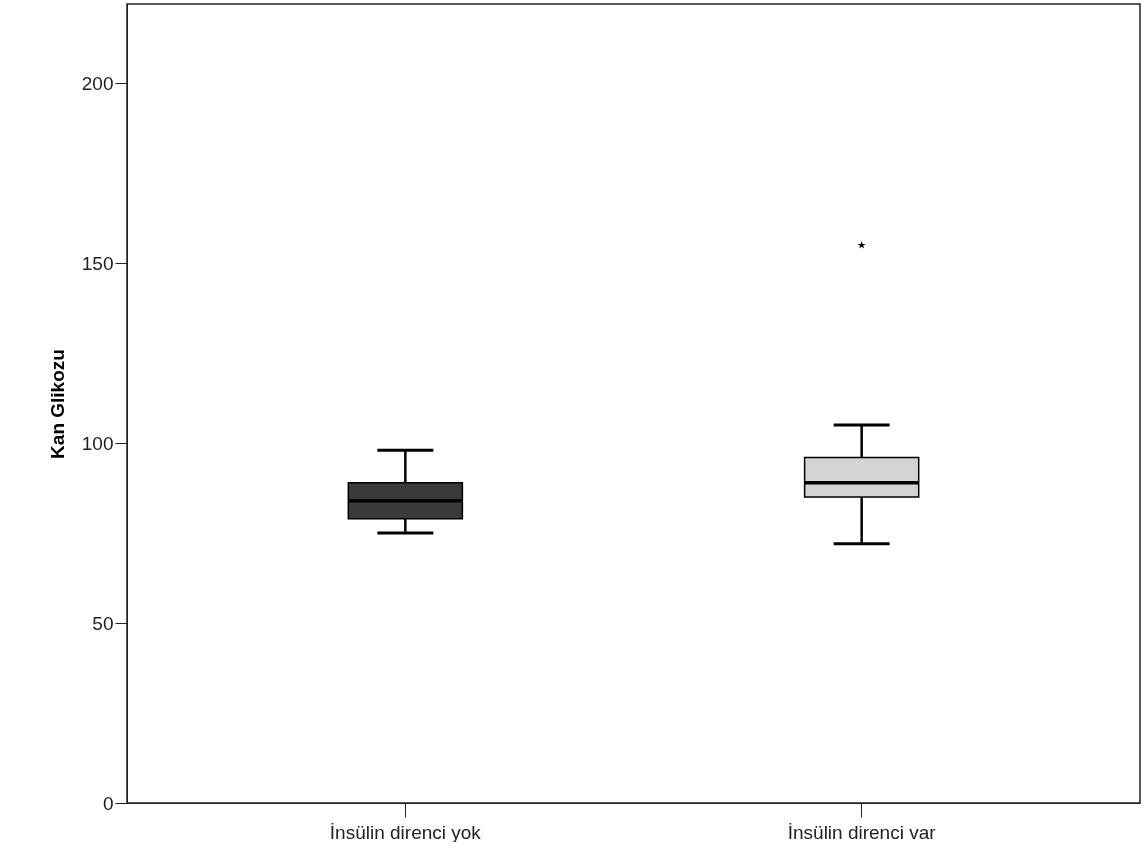 This screenshot has width=1145, height=866. Describe the element at coordinates (97, 263) in the screenshot. I see `y-tick-label: 150` at that location.